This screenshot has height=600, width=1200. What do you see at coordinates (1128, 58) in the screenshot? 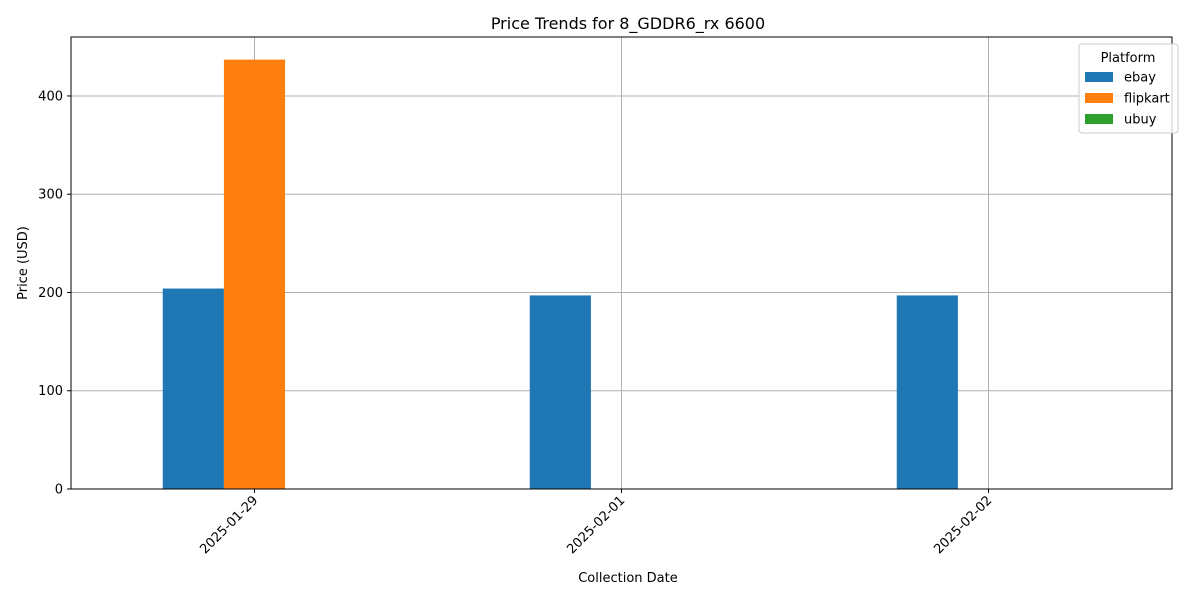
I see `legend-title: Platform` at bounding box center [1128, 58].